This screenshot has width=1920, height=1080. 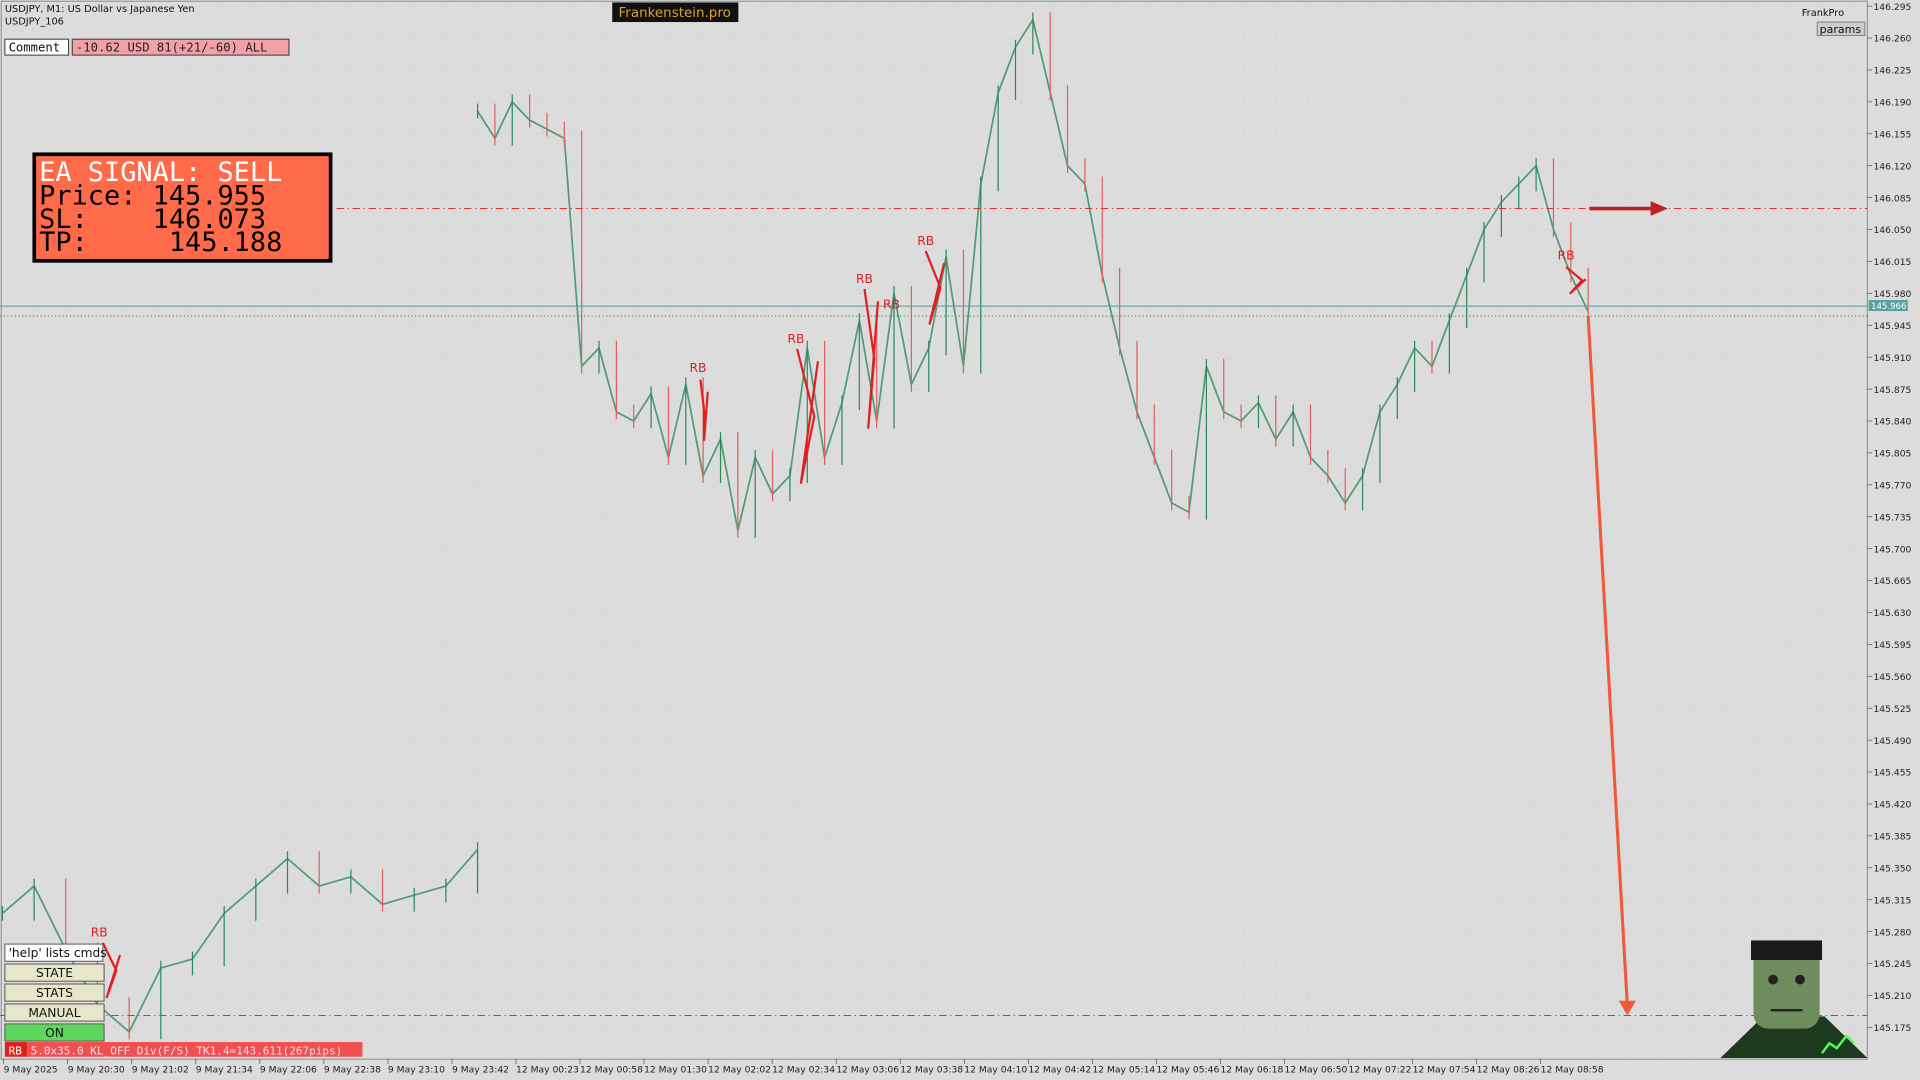 I want to click on price-label: 145.910, so click(x=1892, y=358).